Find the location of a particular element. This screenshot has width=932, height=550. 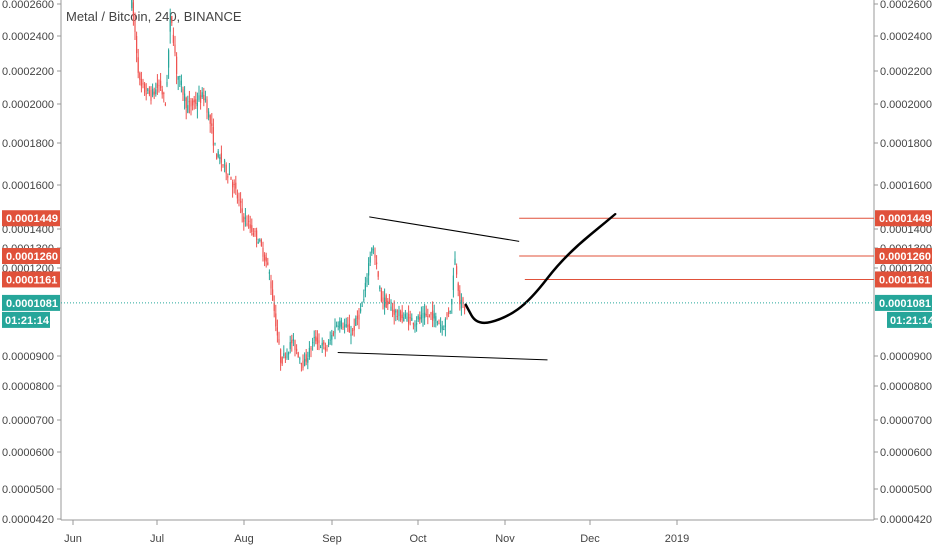

price-tag-label: 0.0001260 is located at coordinates (32, 257).